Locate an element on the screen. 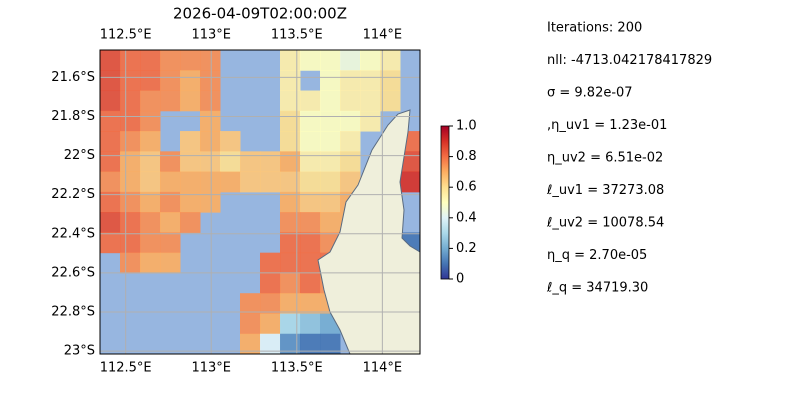 The image size is (800, 400). parameter-text: η_q = 2.70e-05 is located at coordinates (597, 255).